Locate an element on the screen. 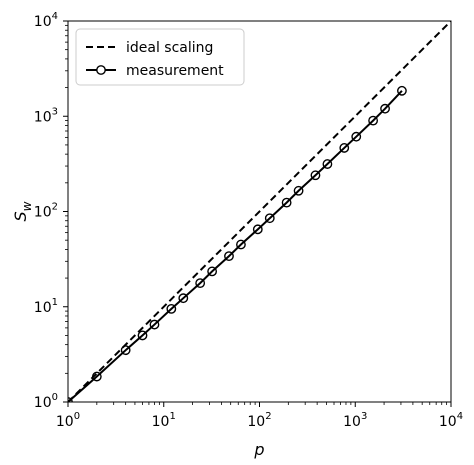  x-tick-exponent: 3 is located at coordinates (364, 416).